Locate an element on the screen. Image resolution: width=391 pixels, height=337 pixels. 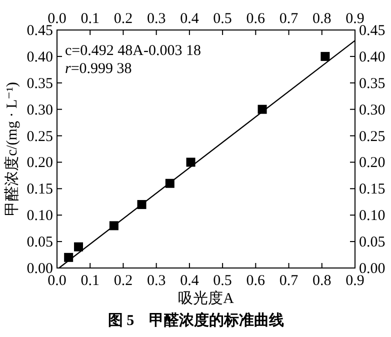
x2-tick-label: 0.5 is located at coordinates (222, 281).